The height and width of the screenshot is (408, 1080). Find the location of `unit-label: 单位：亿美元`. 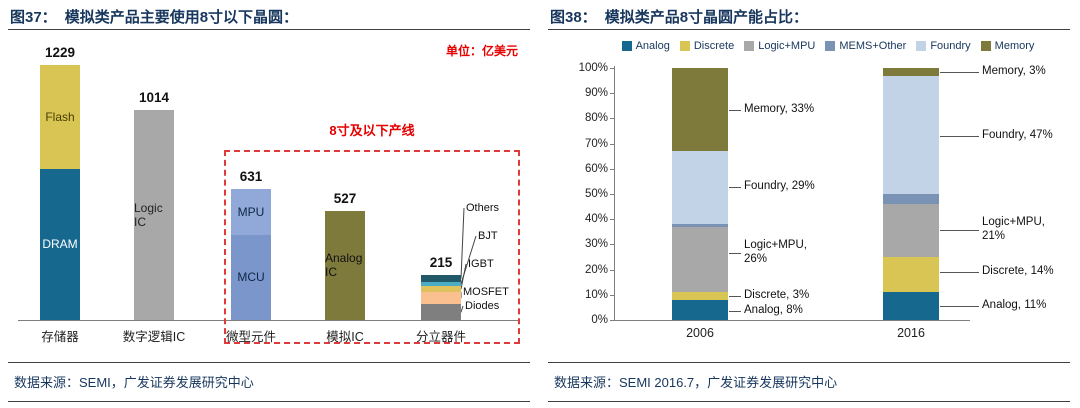

unit-label: 单位：亿美元 is located at coordinates (481, 51).